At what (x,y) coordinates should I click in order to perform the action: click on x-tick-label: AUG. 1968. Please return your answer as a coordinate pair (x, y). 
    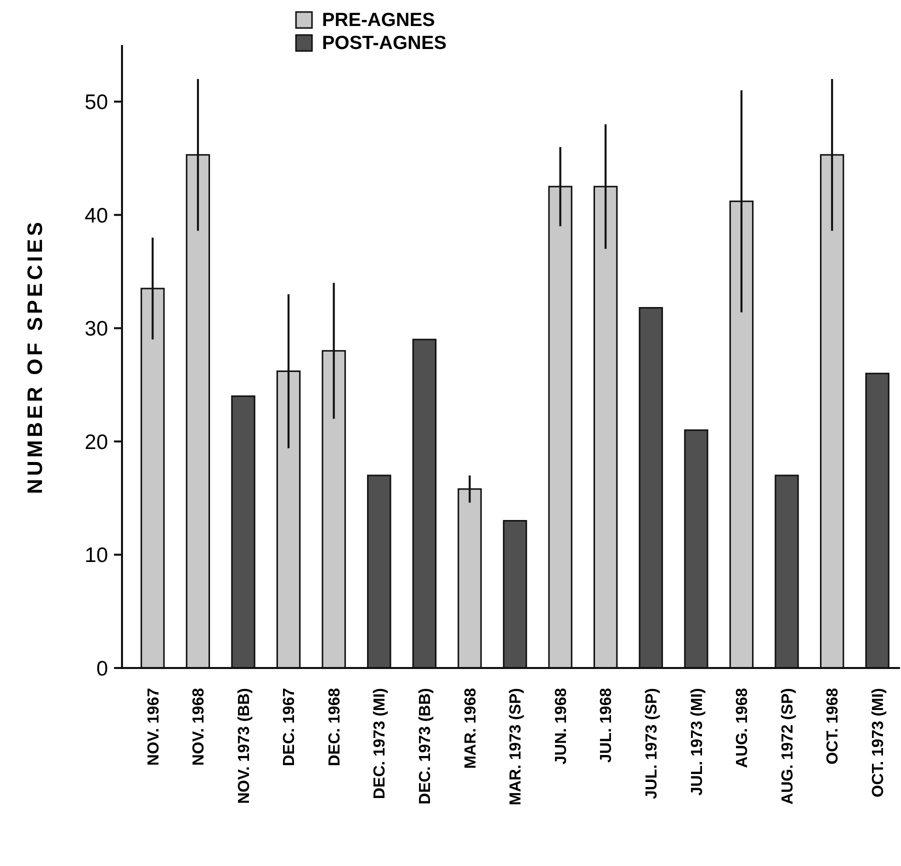
    Looking at the image, I should click on (743, 728).